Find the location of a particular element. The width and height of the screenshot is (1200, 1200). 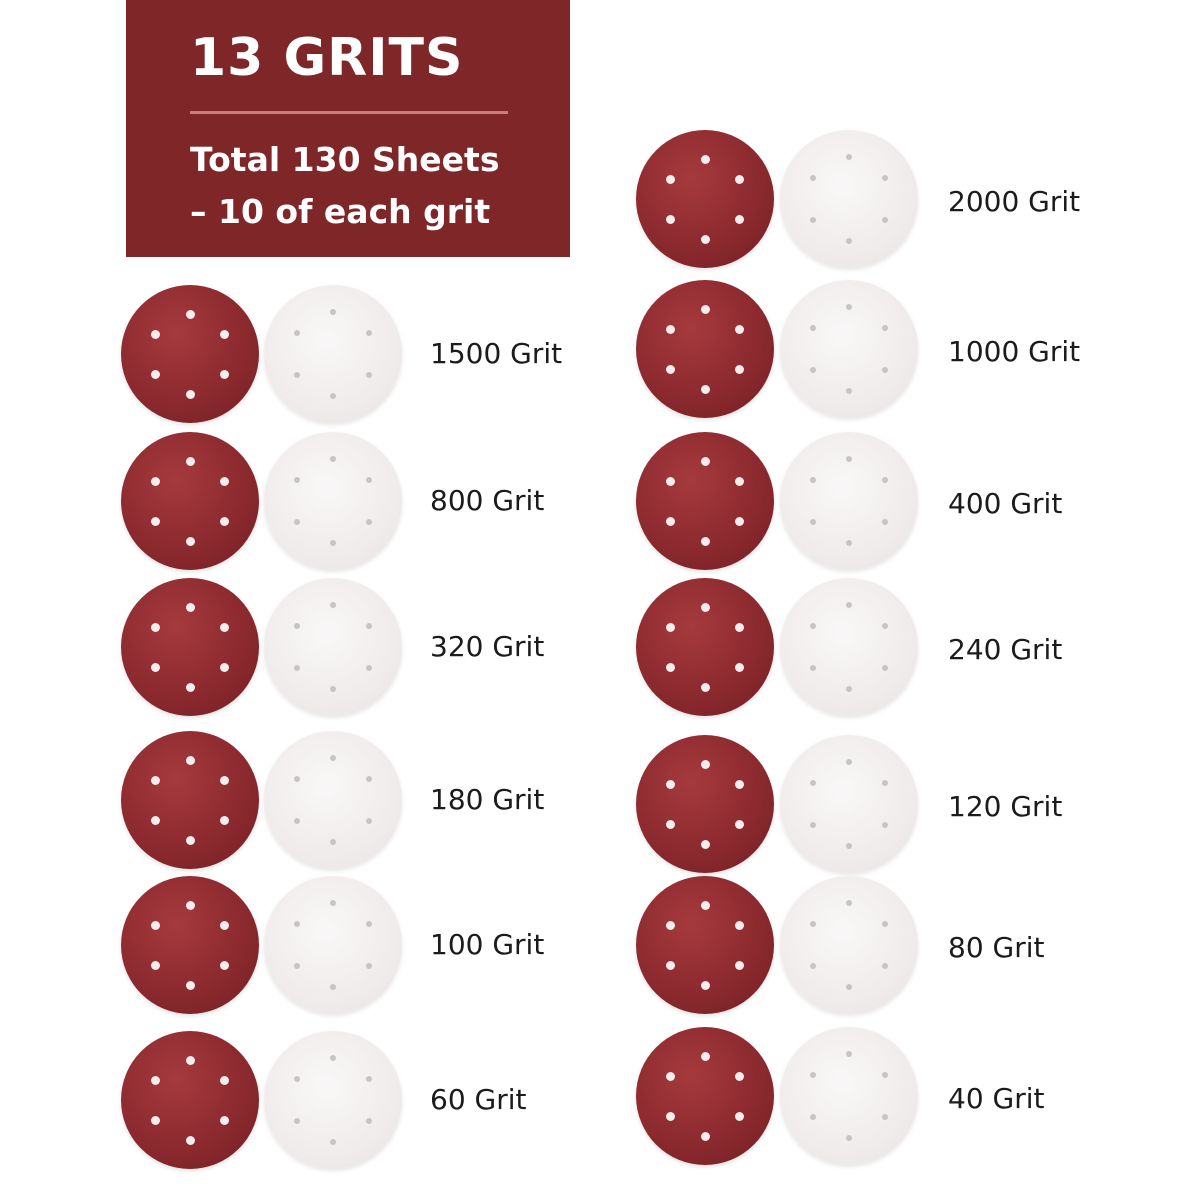

banner-subtitle-line1: Total 130 Sheets is located at coordinates (345, 159).